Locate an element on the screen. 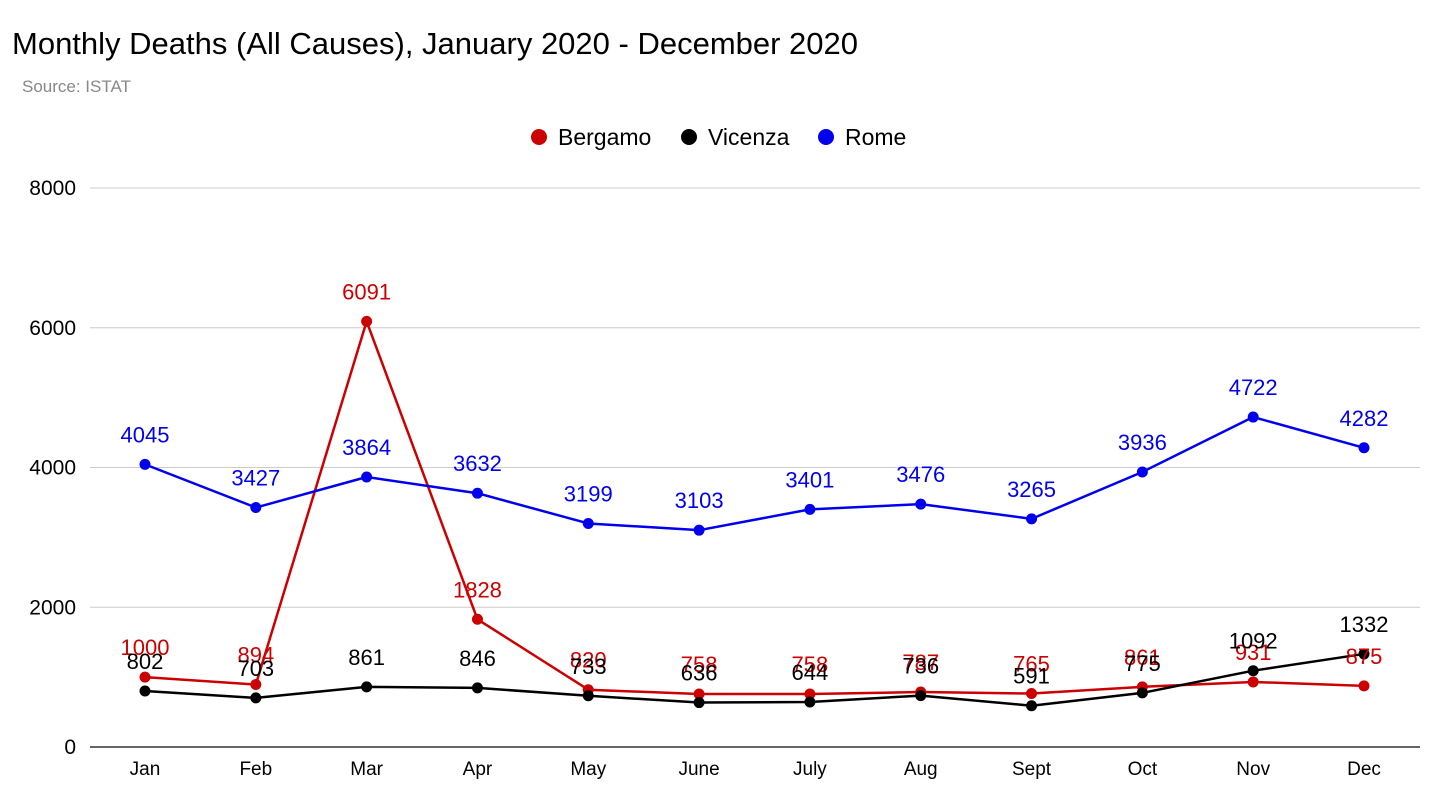  y-tick-label: 2000 is located at coordinates (52, 607).